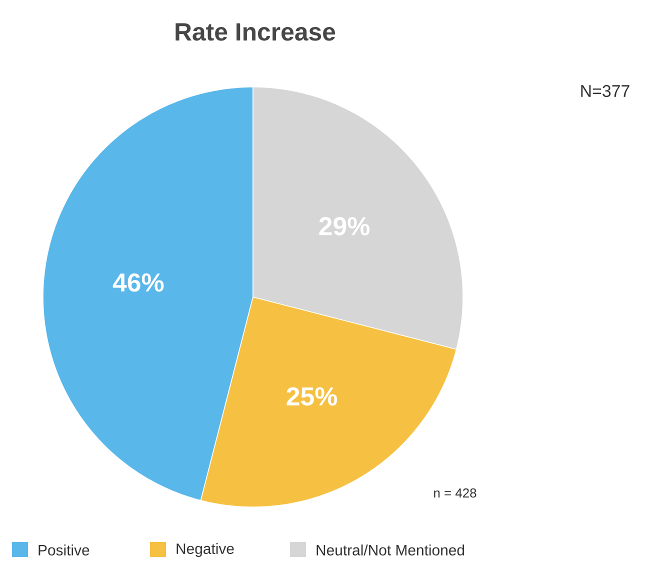  I want to click on legend-label: Positive, so click(64, 550).